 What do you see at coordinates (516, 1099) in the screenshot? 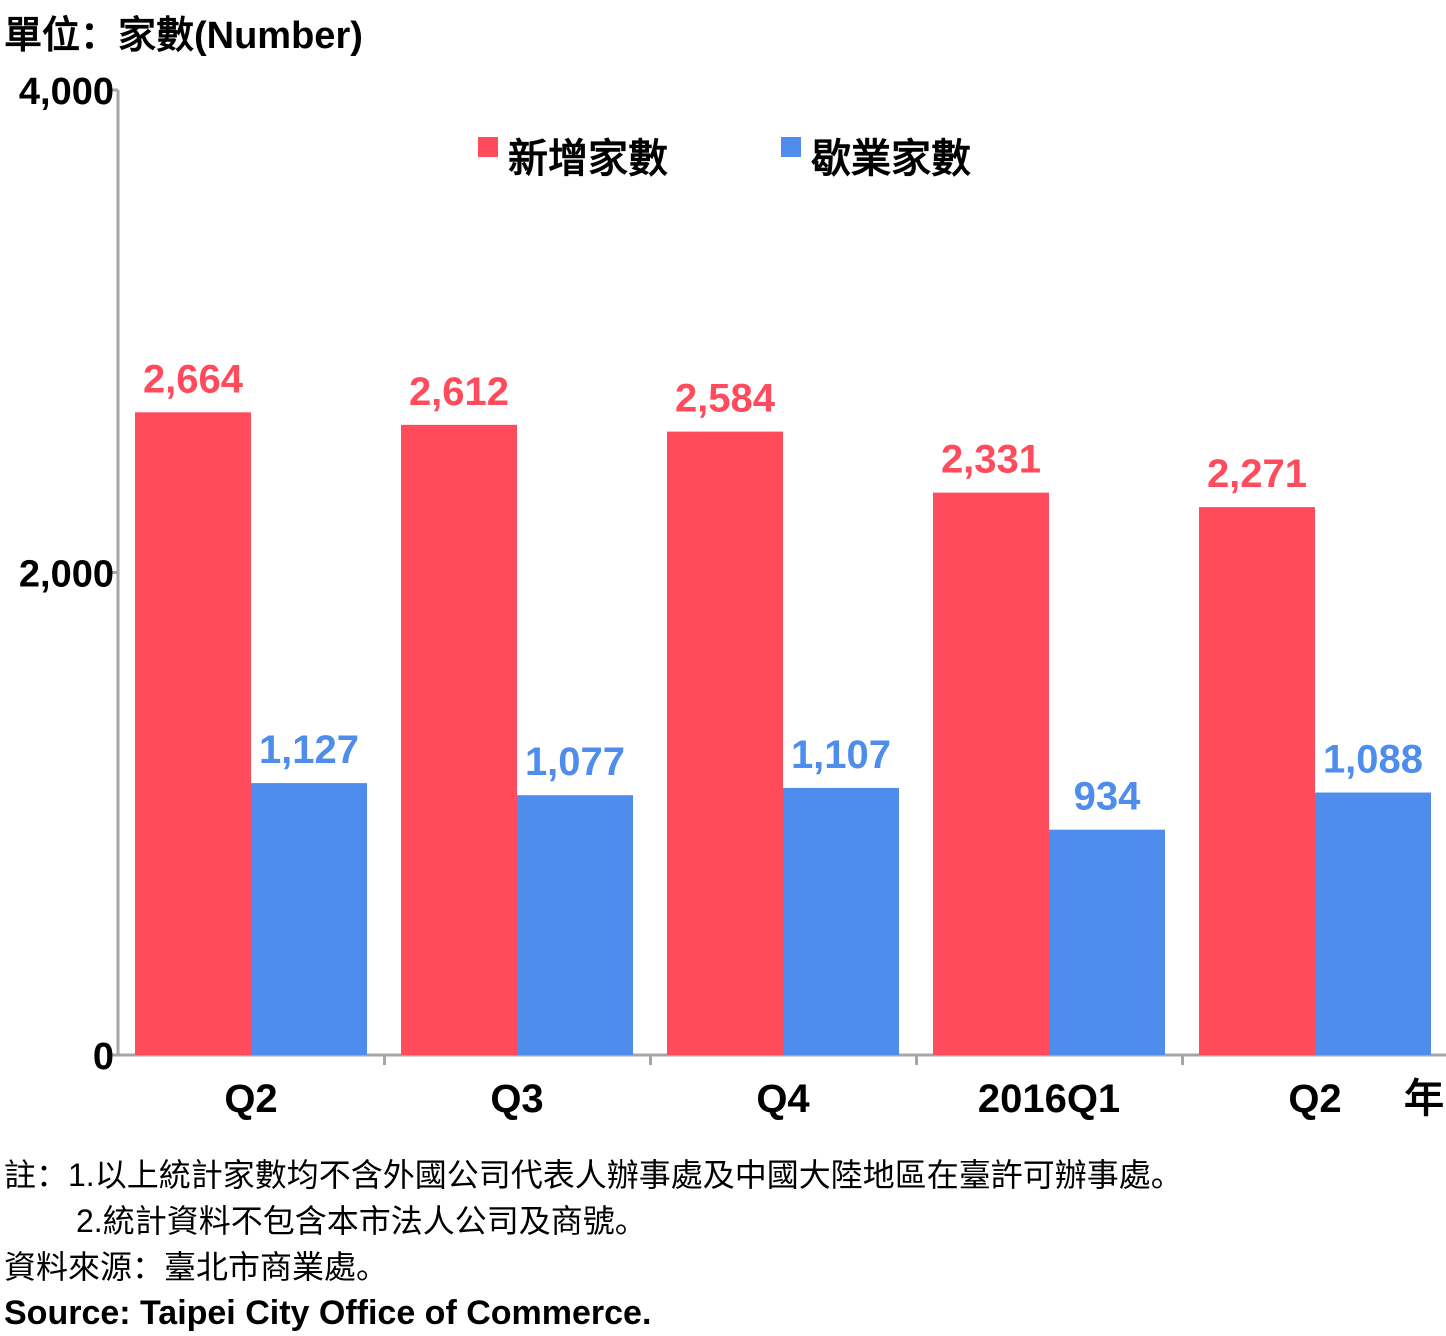
I see `x-tick-label: Q3` at bounding box center [516, 1099].